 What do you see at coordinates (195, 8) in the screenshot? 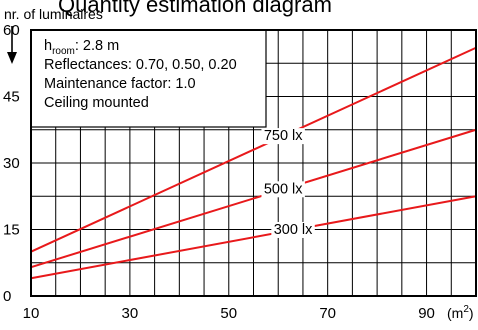
I see `chart-title: Quantity estimation diagram` at bounding box center [195, 8].